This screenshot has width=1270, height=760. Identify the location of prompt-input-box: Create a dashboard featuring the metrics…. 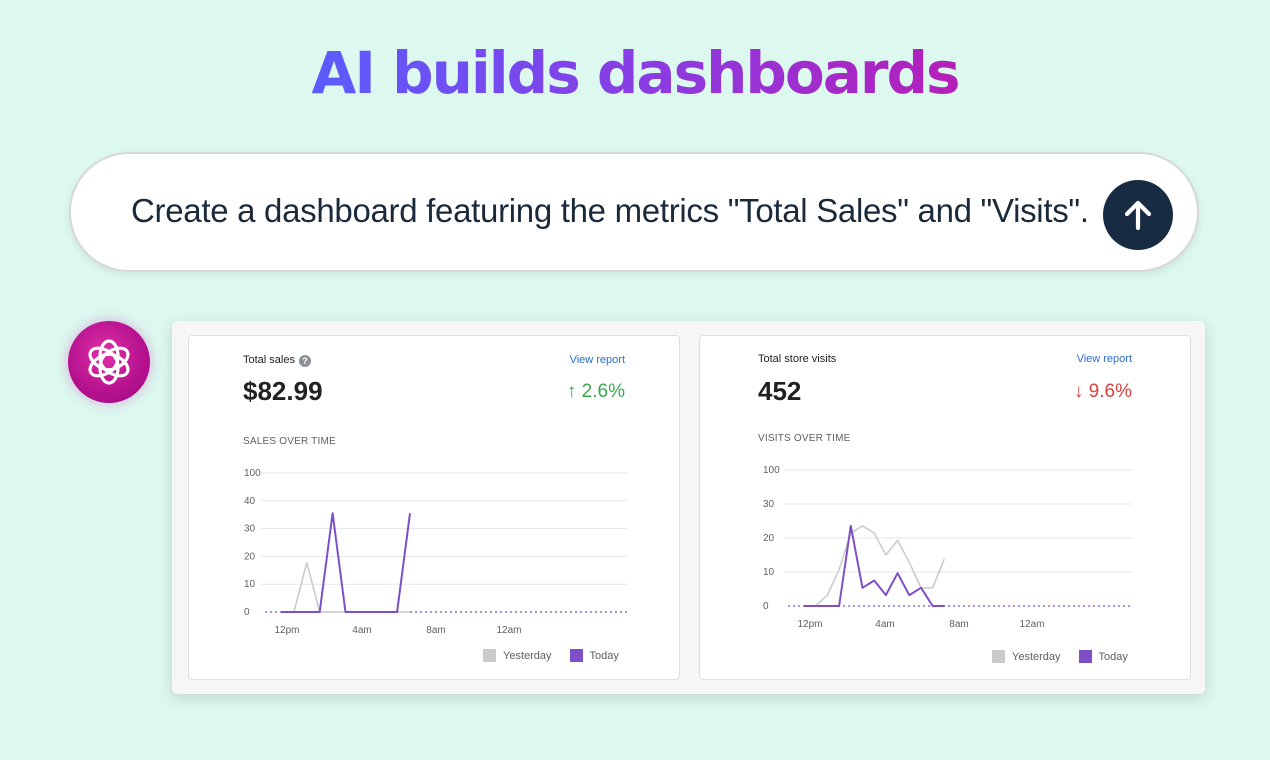
(634, 212).